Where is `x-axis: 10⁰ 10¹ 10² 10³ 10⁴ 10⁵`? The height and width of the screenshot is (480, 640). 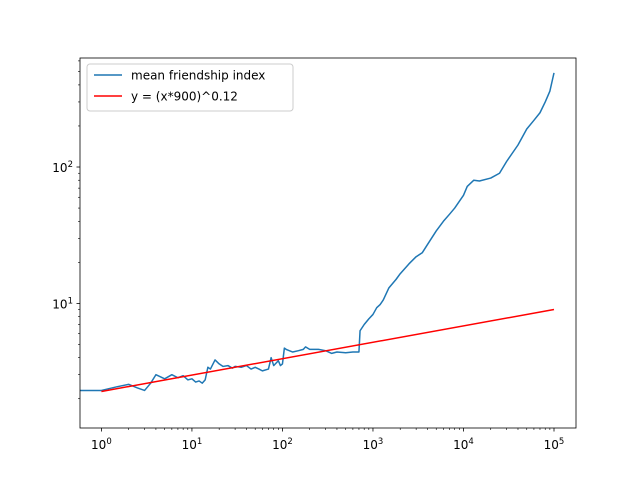
x-axis: 10⁰ 10¹ 10² 10³ 10⁴ 10⁵ is located at coordinates (327, 440).